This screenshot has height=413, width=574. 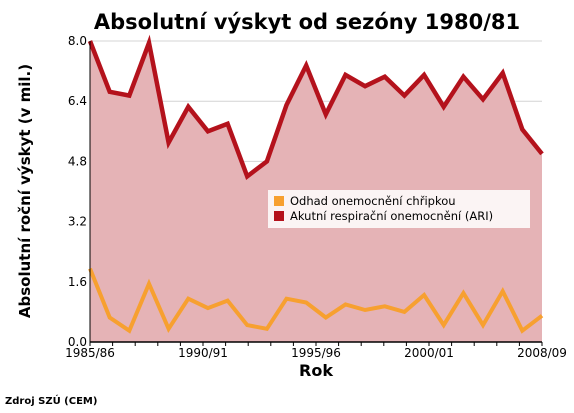 I want to click on source-note: Zdroj SZÚ (CEM), so click(x=51, y=401).